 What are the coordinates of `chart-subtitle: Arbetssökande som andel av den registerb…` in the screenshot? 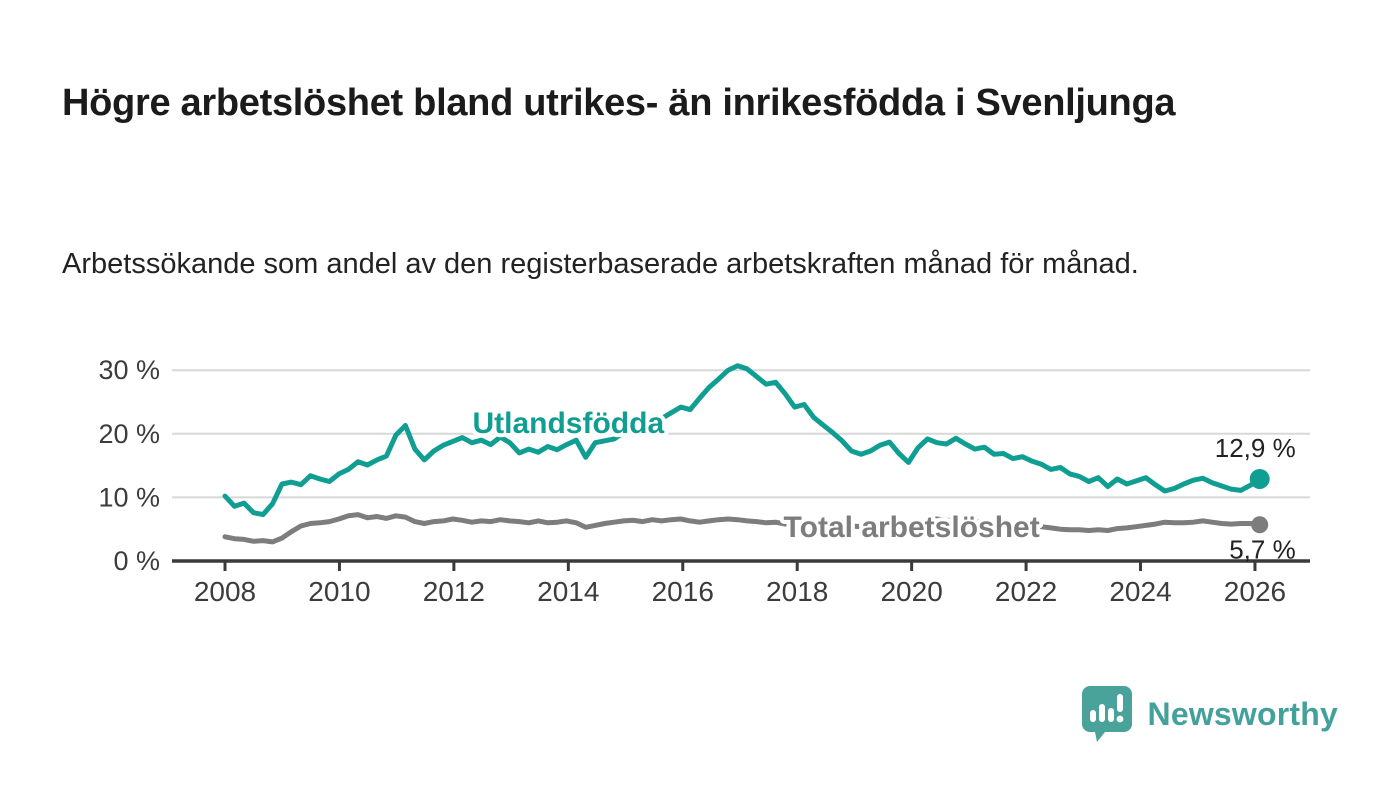 It's located at (600, 264).